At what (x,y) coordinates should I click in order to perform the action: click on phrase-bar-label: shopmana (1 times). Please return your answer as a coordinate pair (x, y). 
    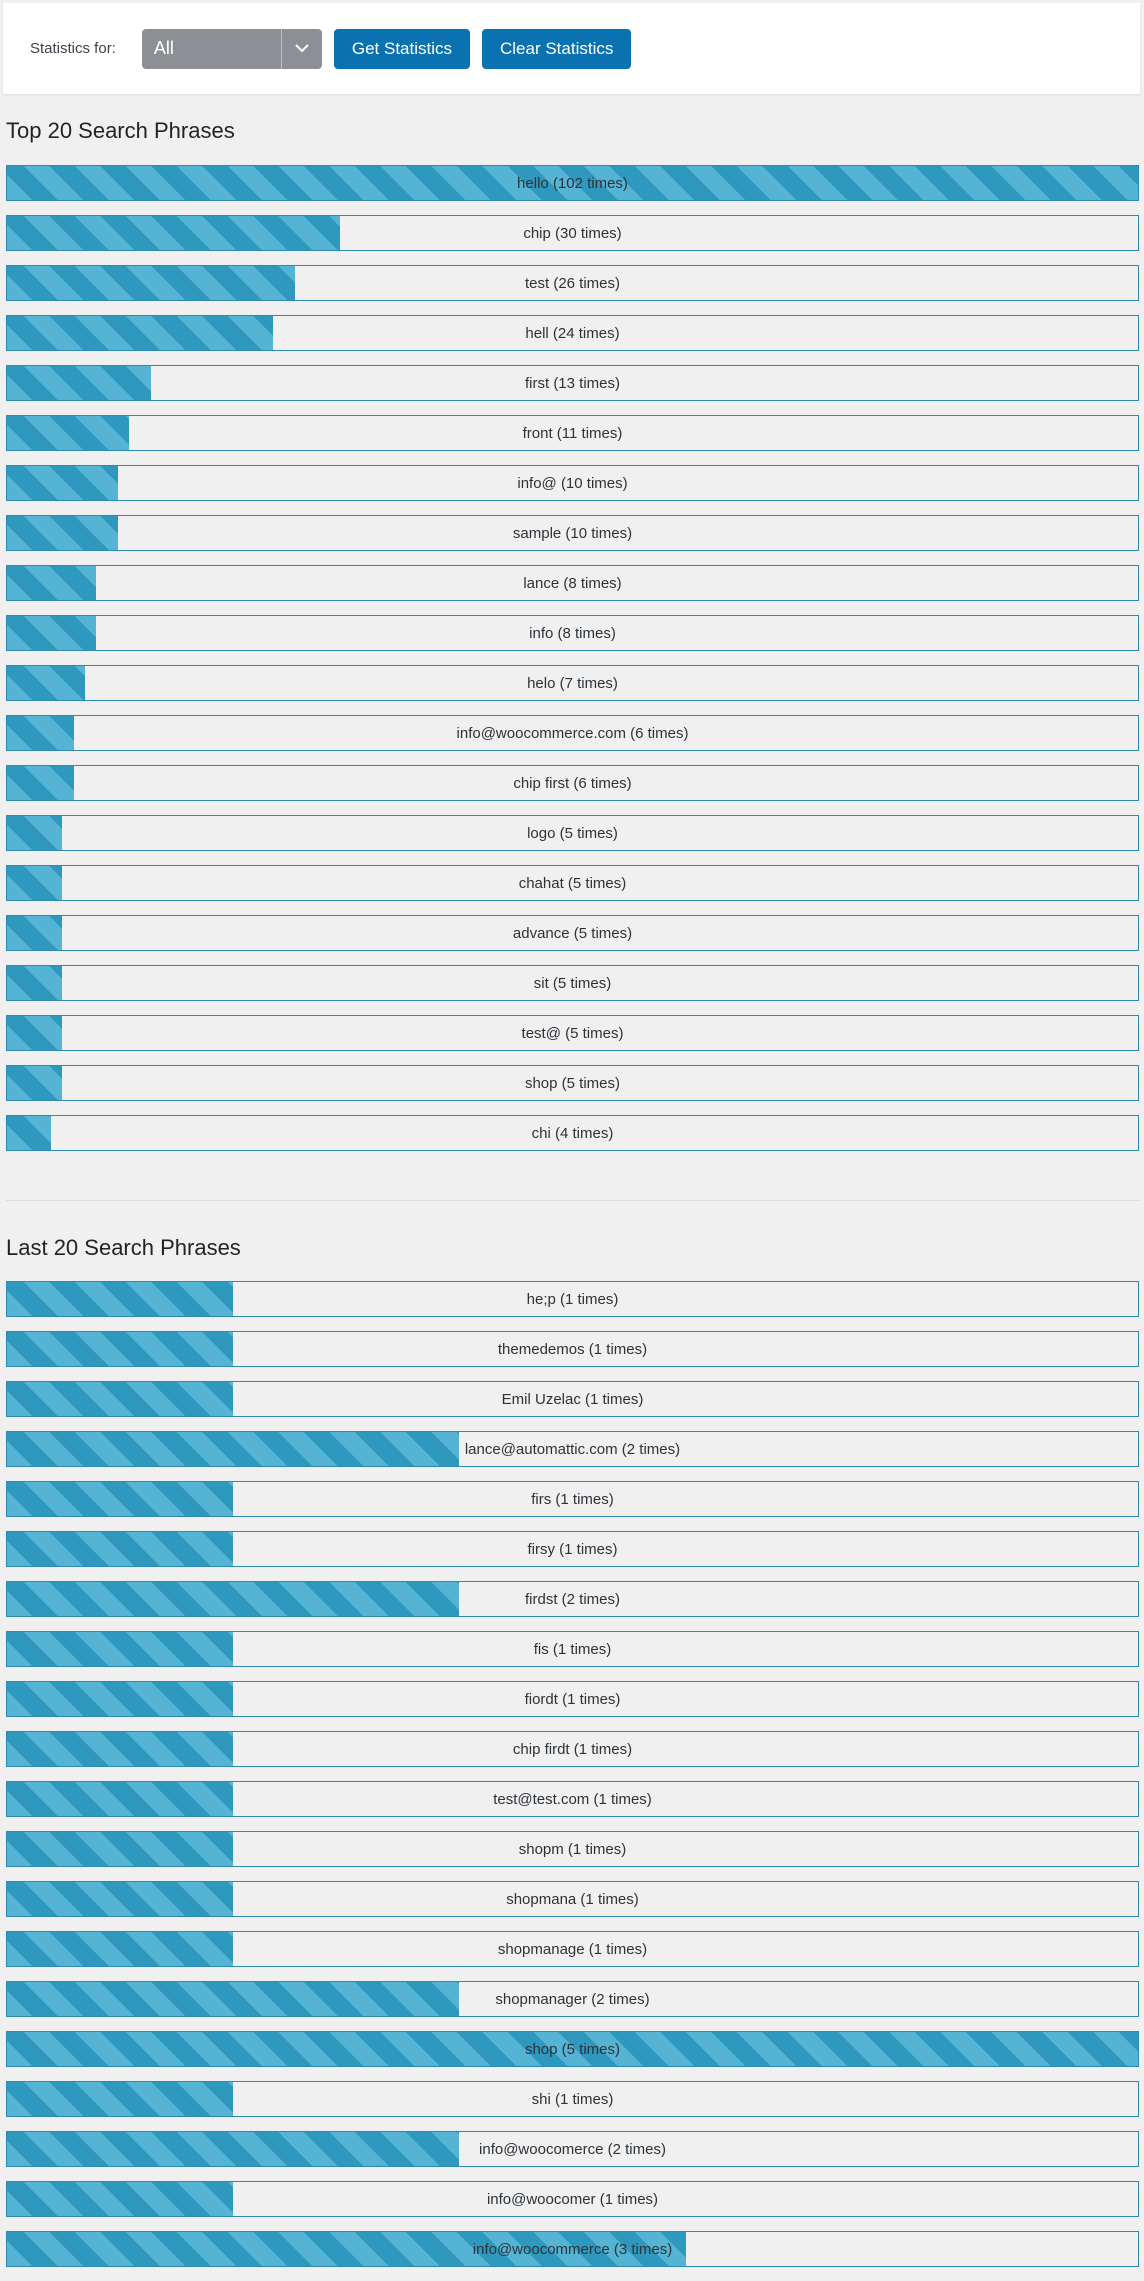
    Looking at the image, I should click on (572, 1899).